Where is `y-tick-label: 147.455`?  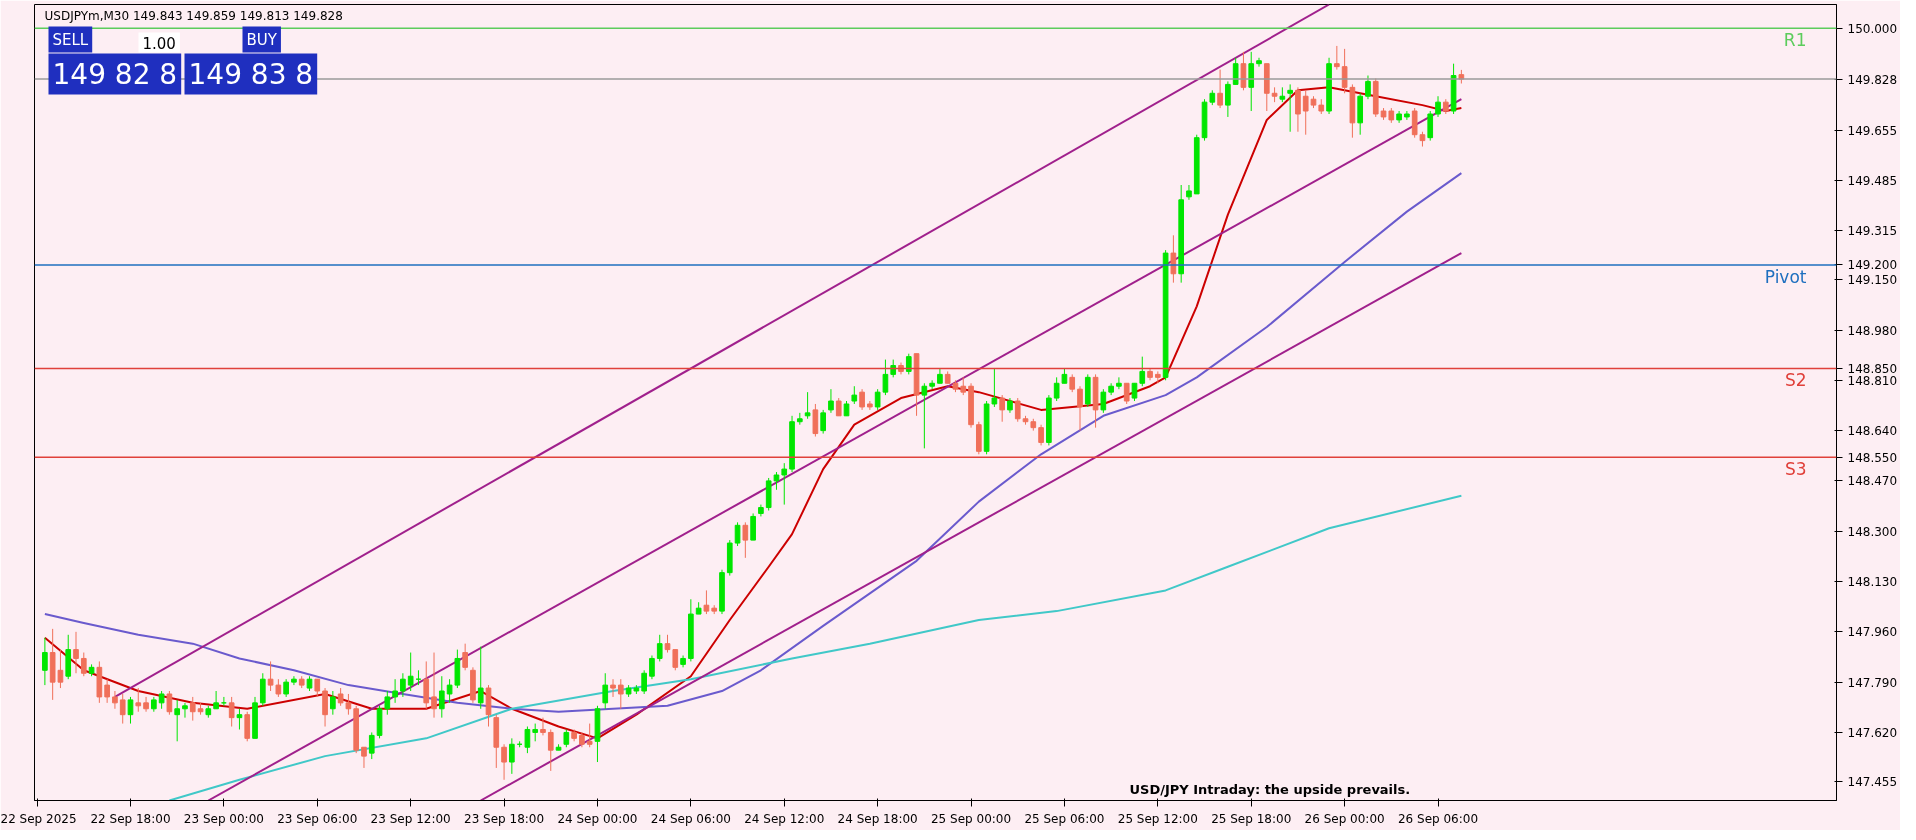 y-tick-label: 147.455 is located at coordinates (1872, 781).